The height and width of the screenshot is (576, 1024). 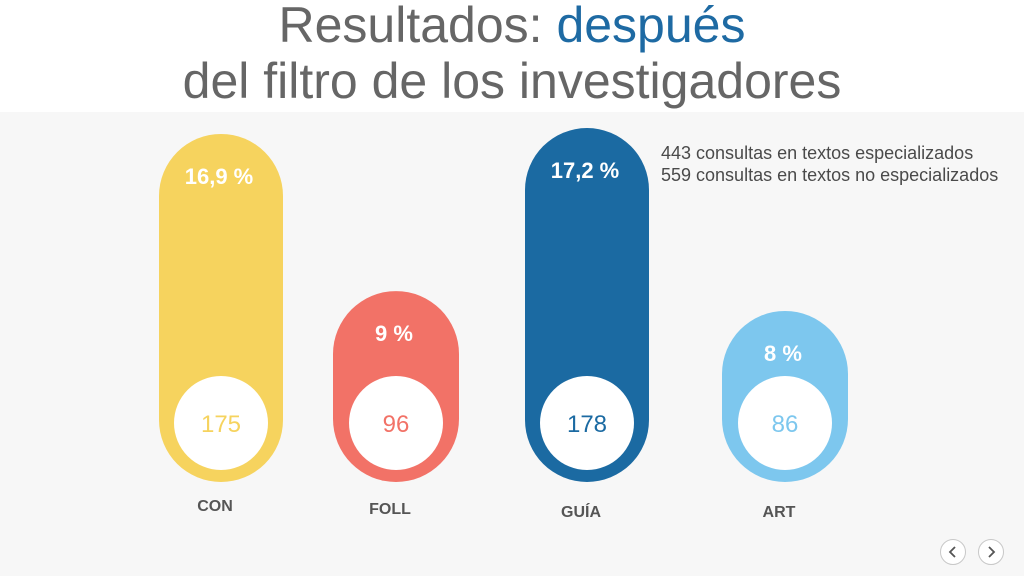 I want to click on category-label-art: ART, so click(x=779, y=512).